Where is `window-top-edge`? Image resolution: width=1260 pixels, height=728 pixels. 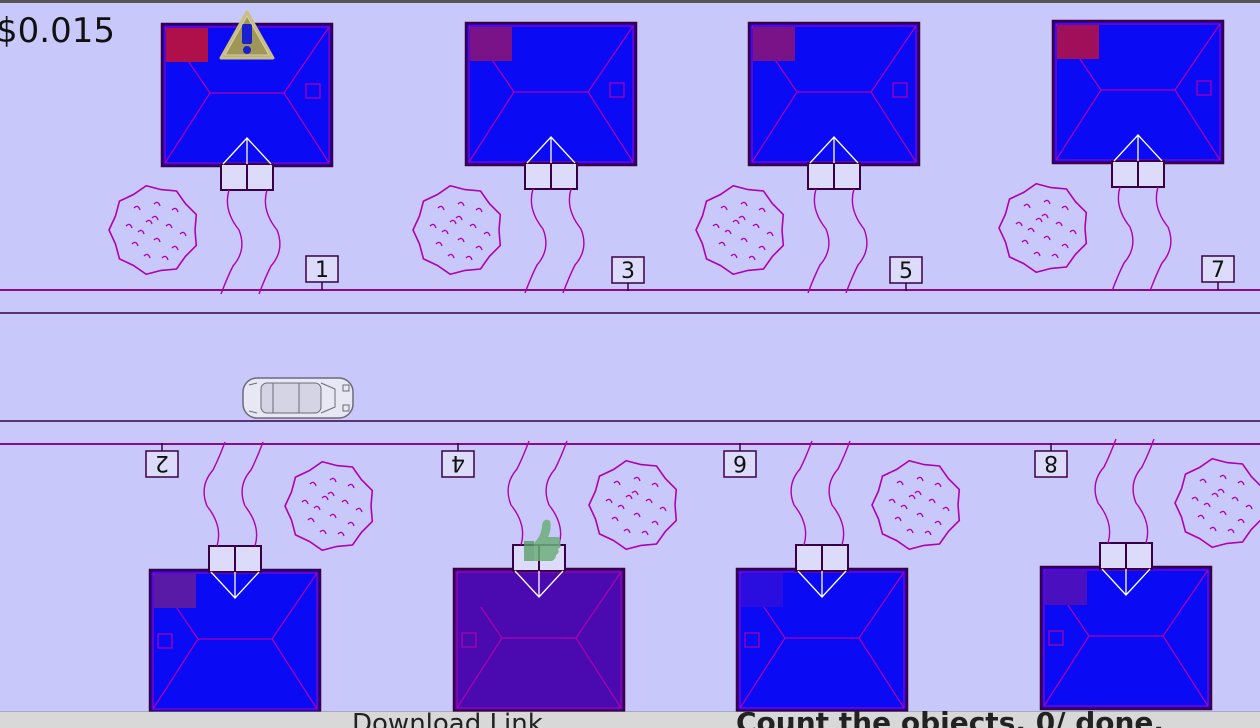 window-top-edge is located at coordinates (630, 1).